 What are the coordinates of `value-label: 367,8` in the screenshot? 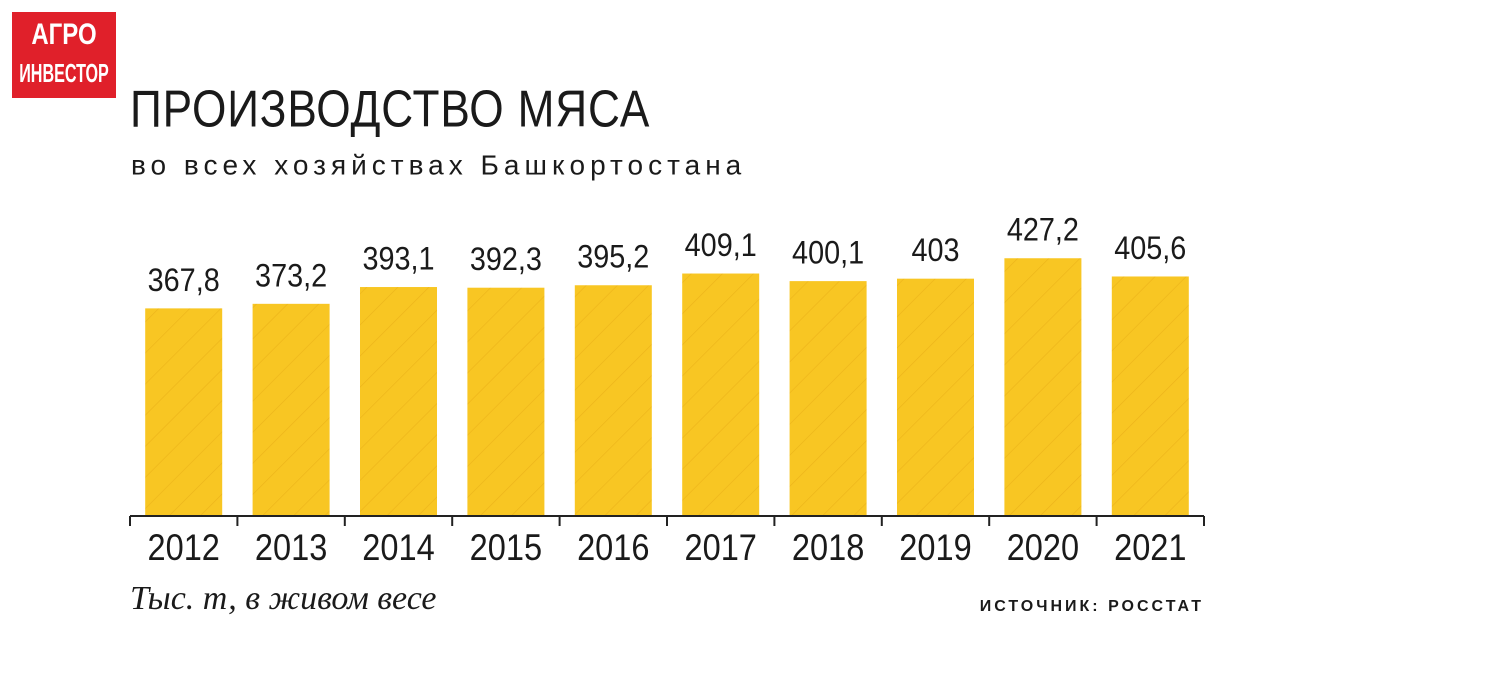 It's located at (184, 280).